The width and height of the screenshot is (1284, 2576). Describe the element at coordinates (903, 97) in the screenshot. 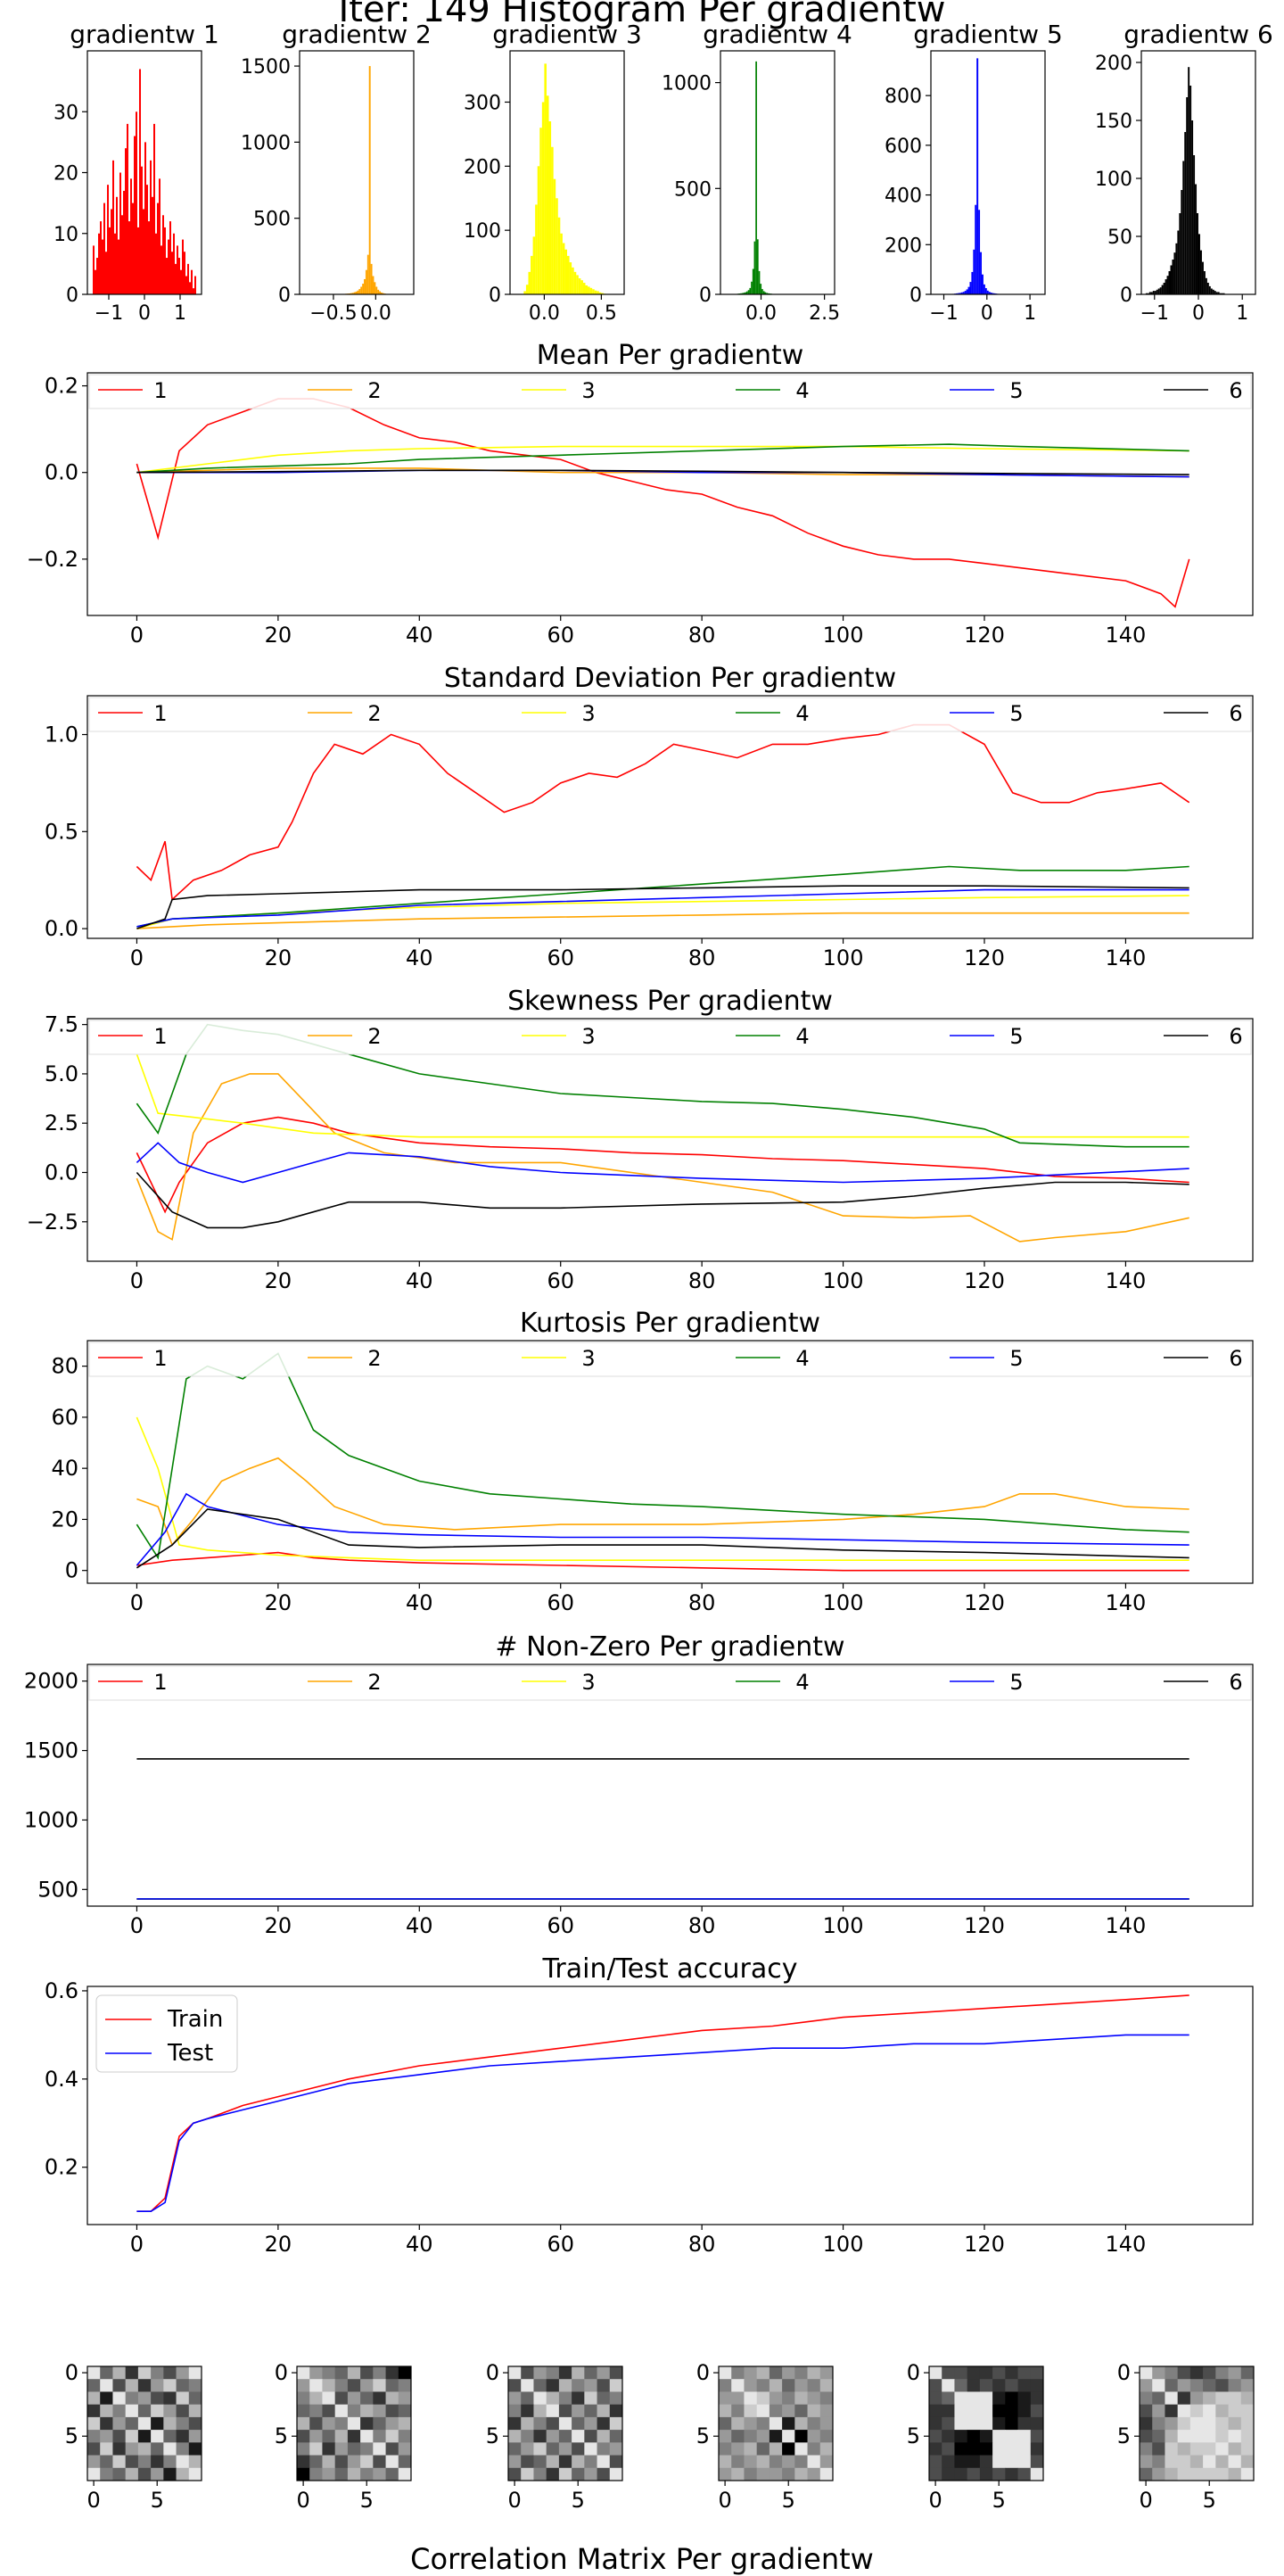

I see `y-tick-label: 800` at that location.